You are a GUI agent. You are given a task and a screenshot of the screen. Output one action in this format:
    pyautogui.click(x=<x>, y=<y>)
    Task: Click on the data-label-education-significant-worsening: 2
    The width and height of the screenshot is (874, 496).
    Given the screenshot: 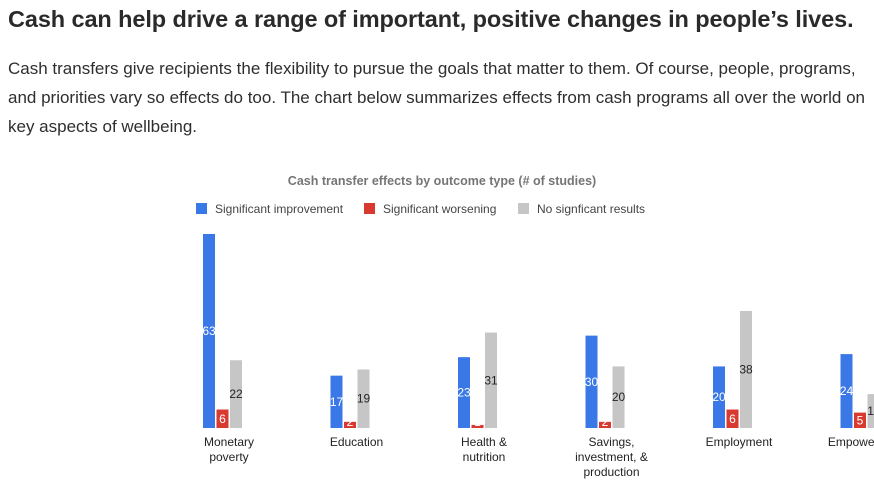 What is the action you would take?
    pyautogui.click(x=350, y=422)
    